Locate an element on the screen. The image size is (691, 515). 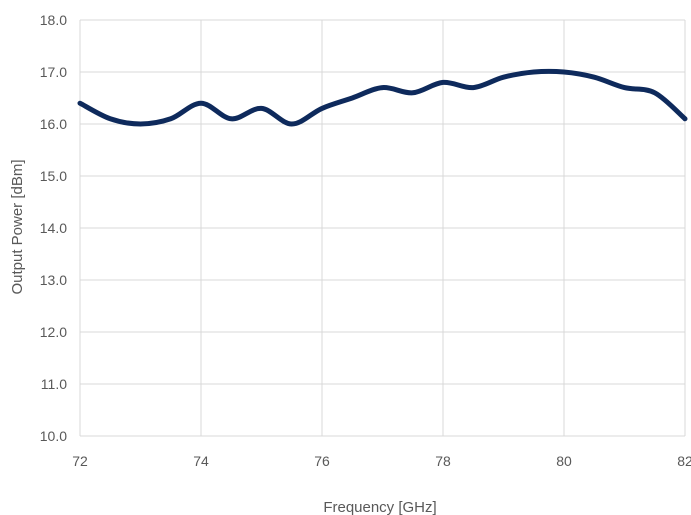
output-power-series-line is located at coordinates (382, 97).